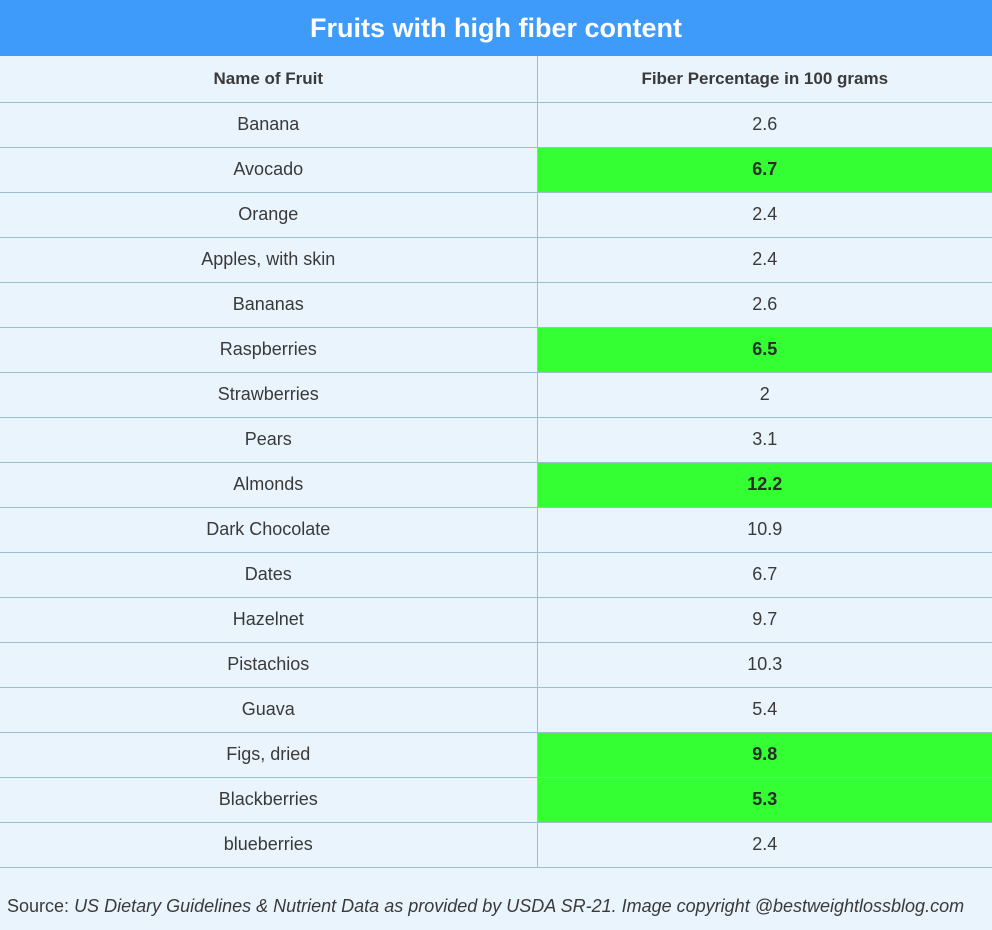  I want to click on table-row: Banana 2.6, so click(496, 125).